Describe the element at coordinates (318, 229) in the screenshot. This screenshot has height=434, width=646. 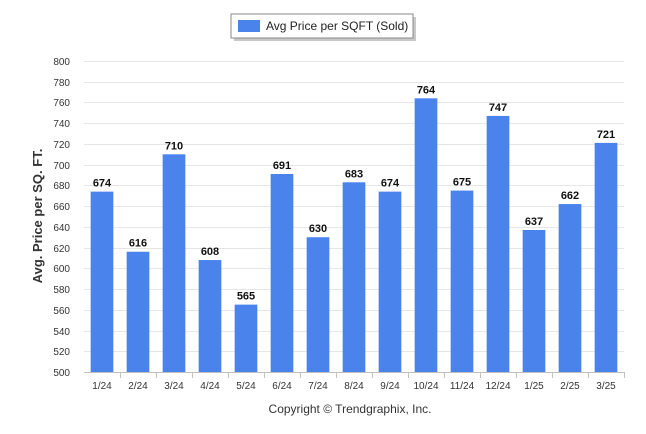
I see `bar-value-label: 630` at that location.